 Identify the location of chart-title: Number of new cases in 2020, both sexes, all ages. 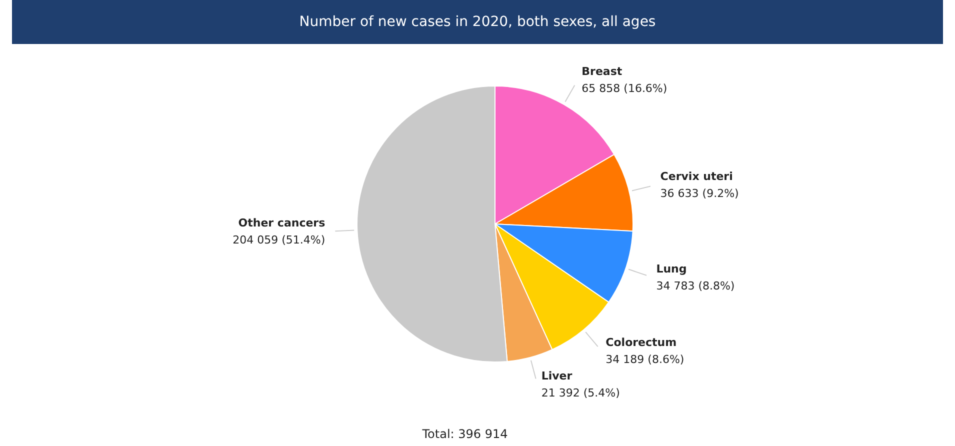
(477, 22).